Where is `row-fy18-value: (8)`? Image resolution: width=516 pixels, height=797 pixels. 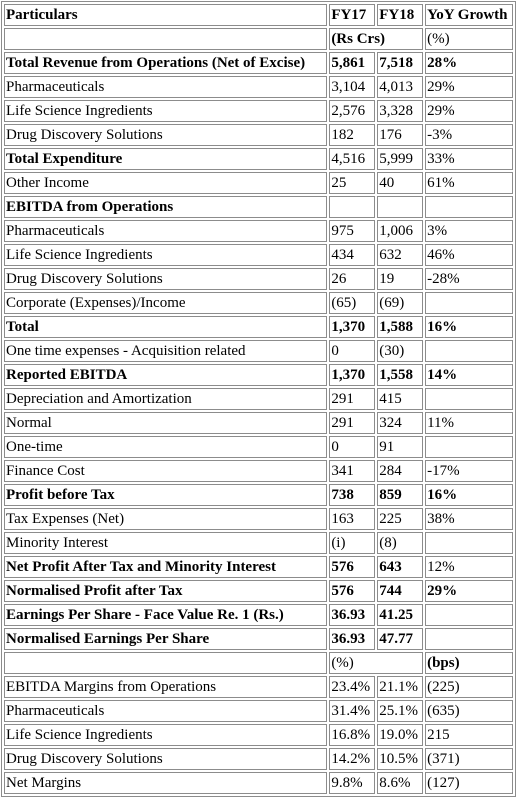 row-fy18-value: (8) is located at coordinates (400, 543).